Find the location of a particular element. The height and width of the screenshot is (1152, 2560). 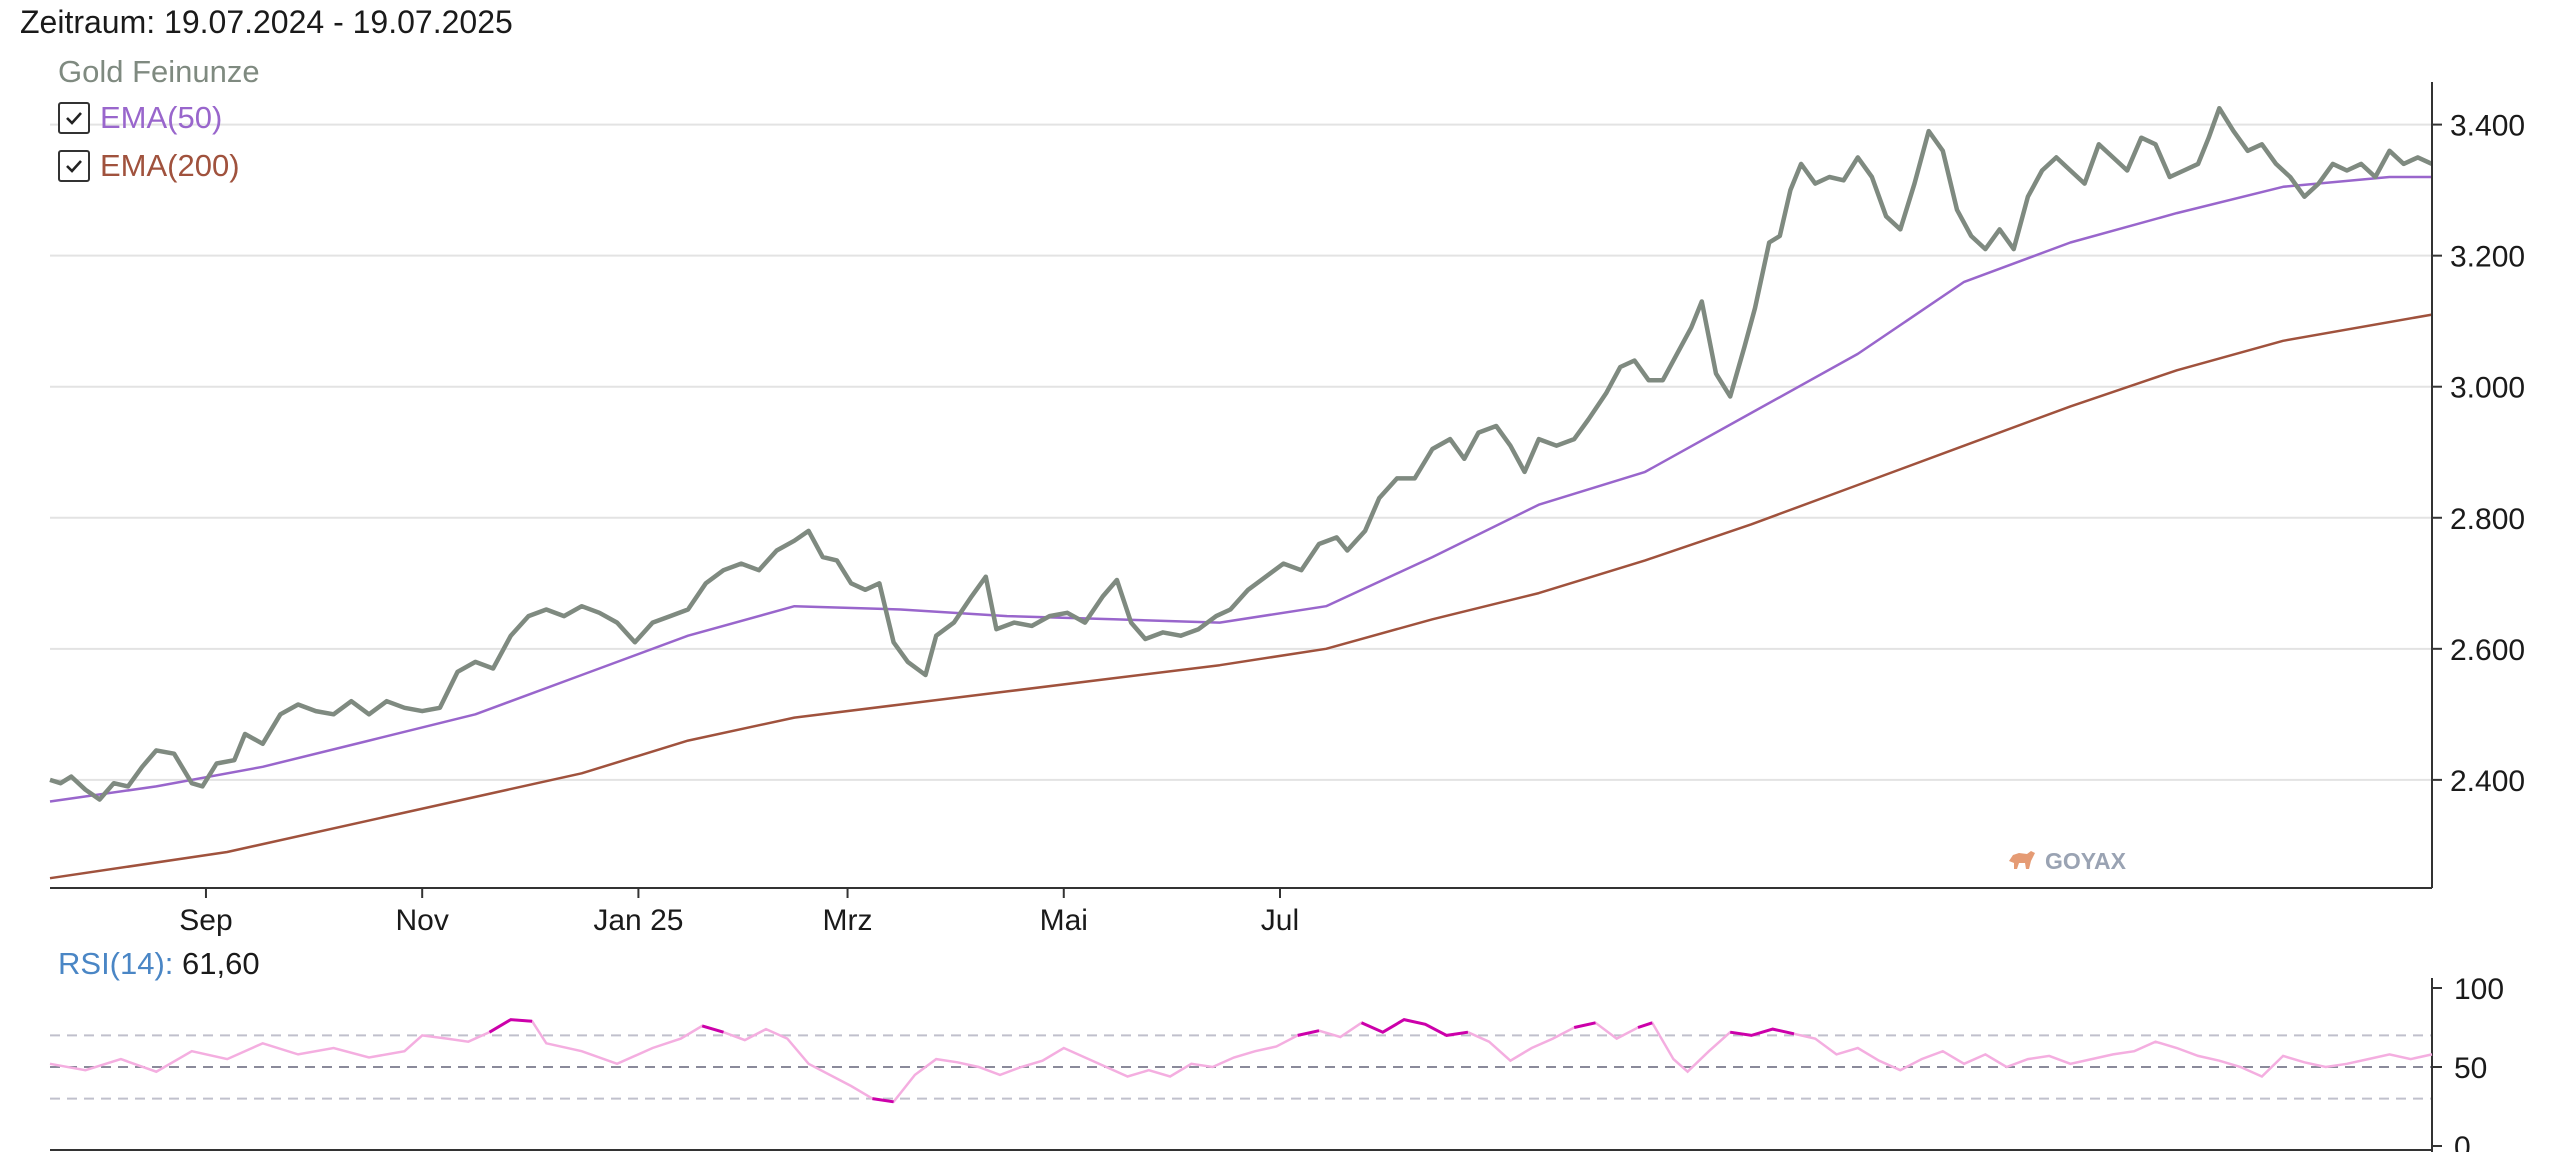

period-label: Zeitraum: 19.07.2024 - 19.07.2025 is located at coordinates (266, 22).